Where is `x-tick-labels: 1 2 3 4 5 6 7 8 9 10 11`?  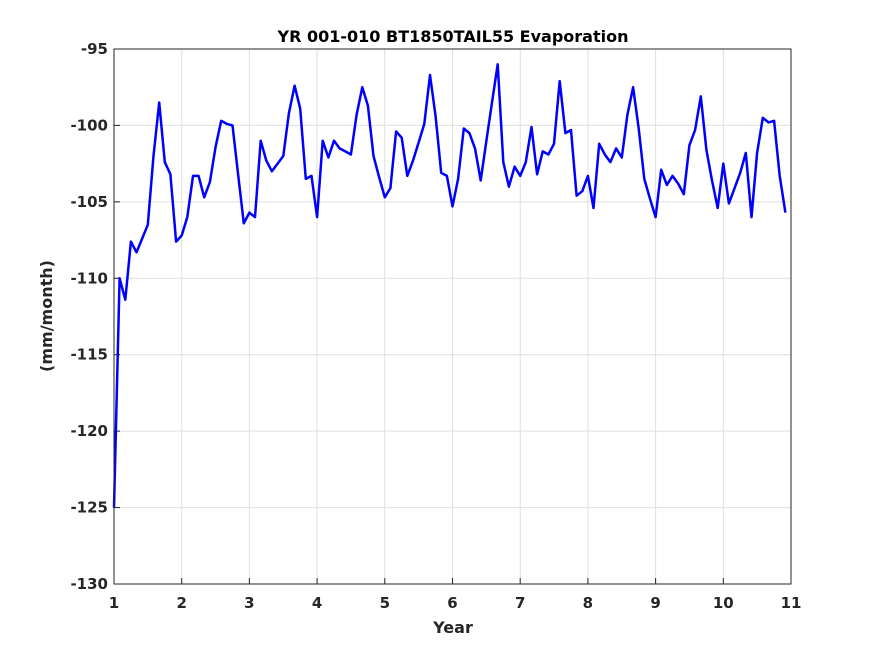 x-tick-labels: 1 2 3 4 5 6 7 8 9 10 11 is located at coordinates (455, 603).